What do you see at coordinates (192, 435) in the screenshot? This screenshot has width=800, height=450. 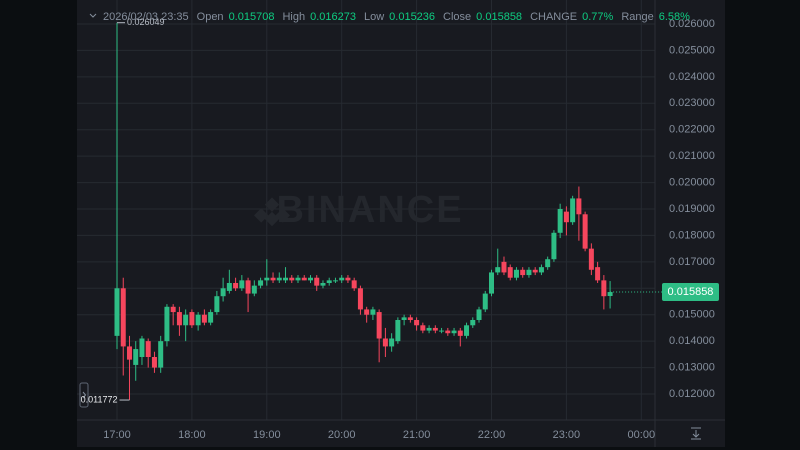 I see `x-tick-label: 18:00` at bounding box center [192, 435].